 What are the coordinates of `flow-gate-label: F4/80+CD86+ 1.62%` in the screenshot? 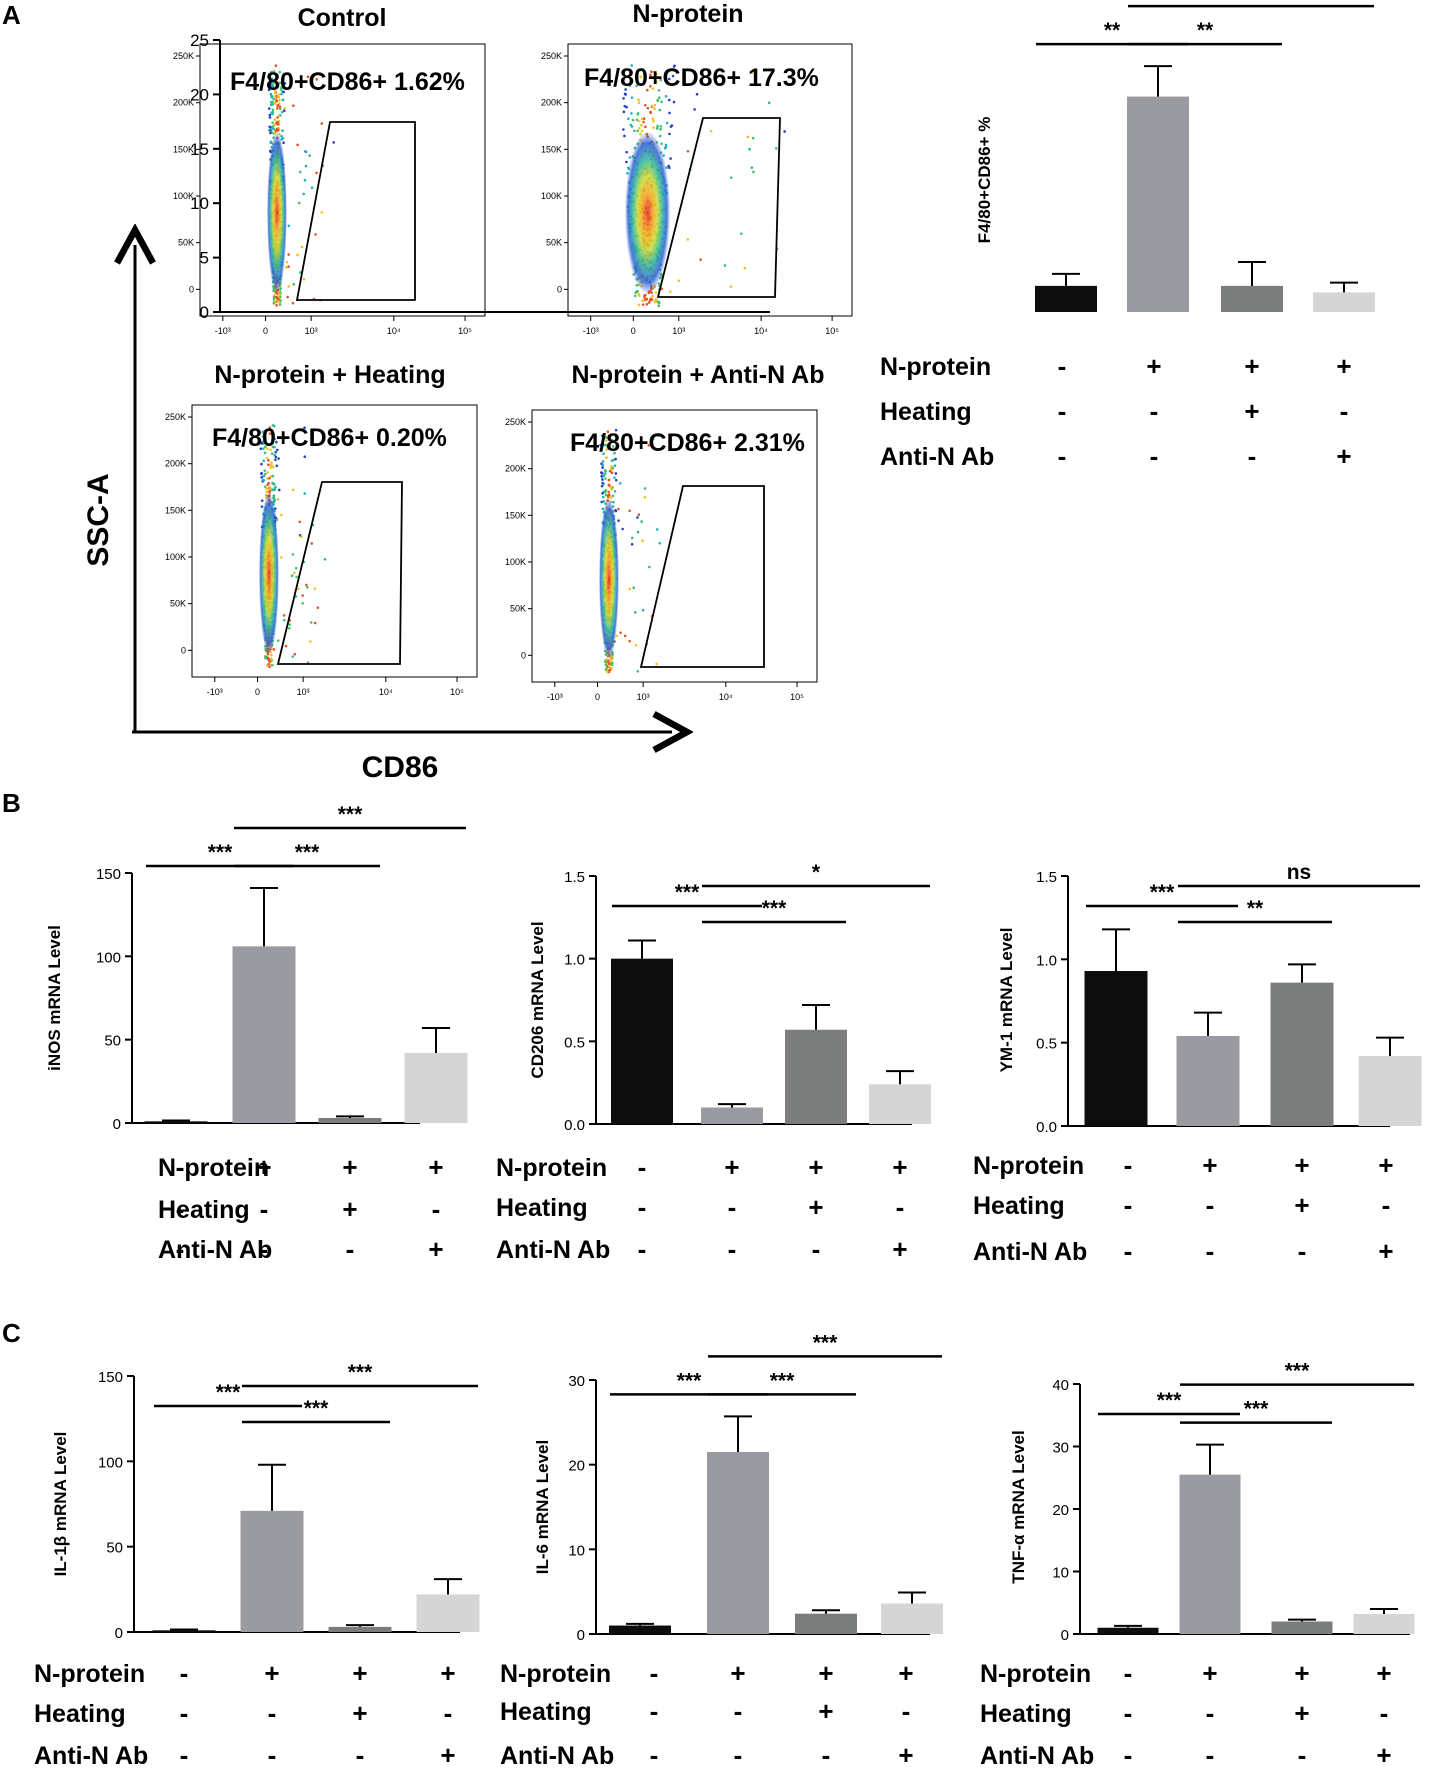 It's located at (347, 82).